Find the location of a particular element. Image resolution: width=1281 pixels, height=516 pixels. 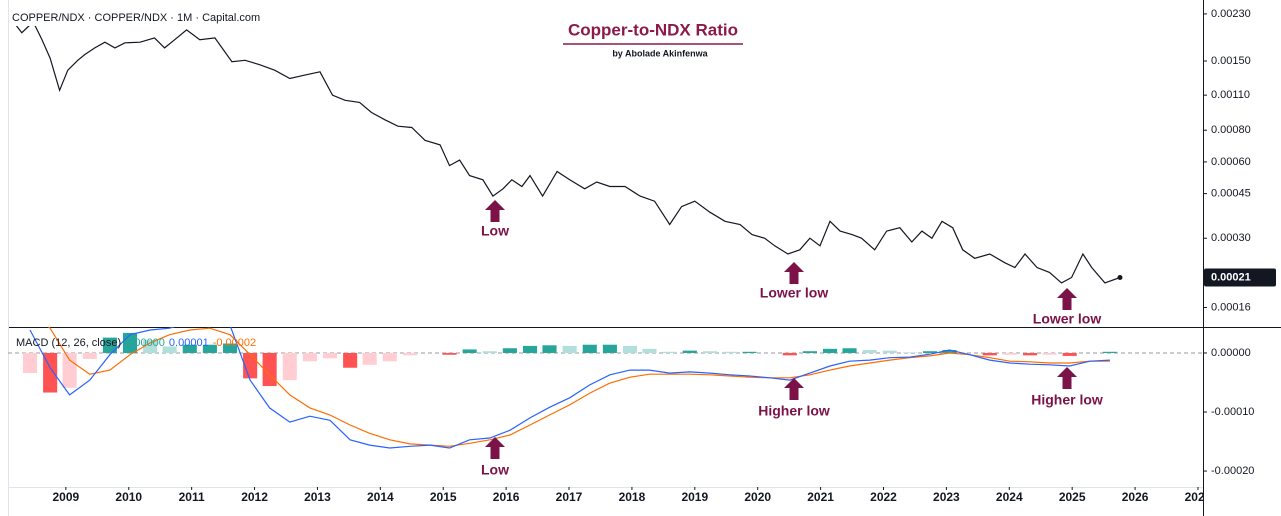

x-tick-label: 2022 is located at coordinates (883, 497).